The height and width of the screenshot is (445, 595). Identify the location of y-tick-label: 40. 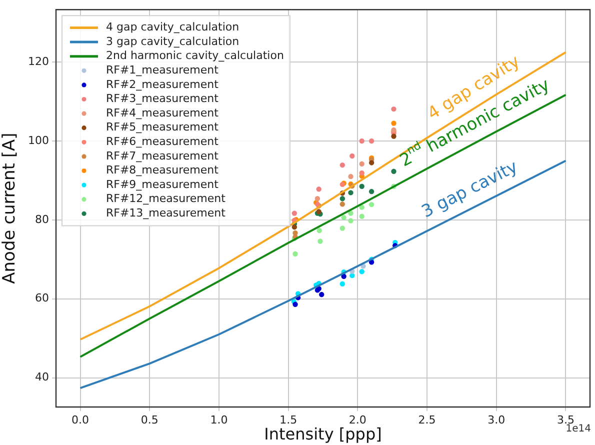
(42, 377).